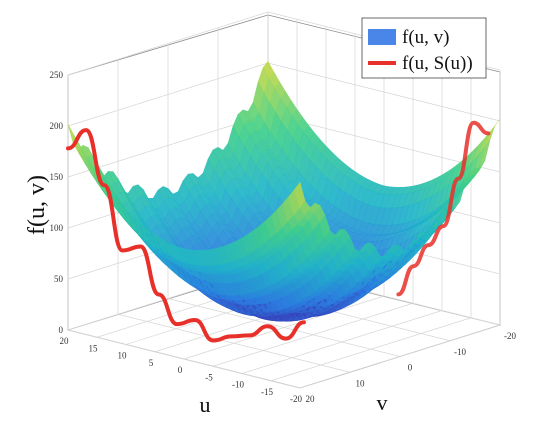  Describe the element at coordinates (311, 399) in the screenshot. I see `v-tick-label: 20` at that location.